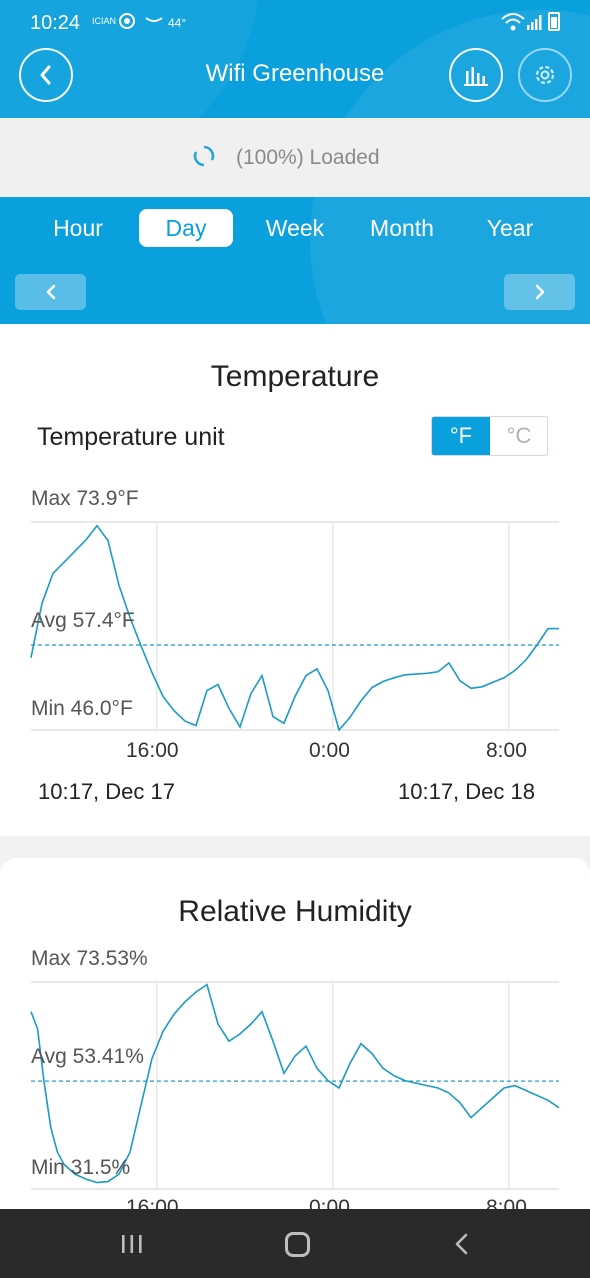  What do you see at coordinates (519, 435) in the screenshot?
I see `unit-celsius-button: °C` at bounding box center [519, 435].